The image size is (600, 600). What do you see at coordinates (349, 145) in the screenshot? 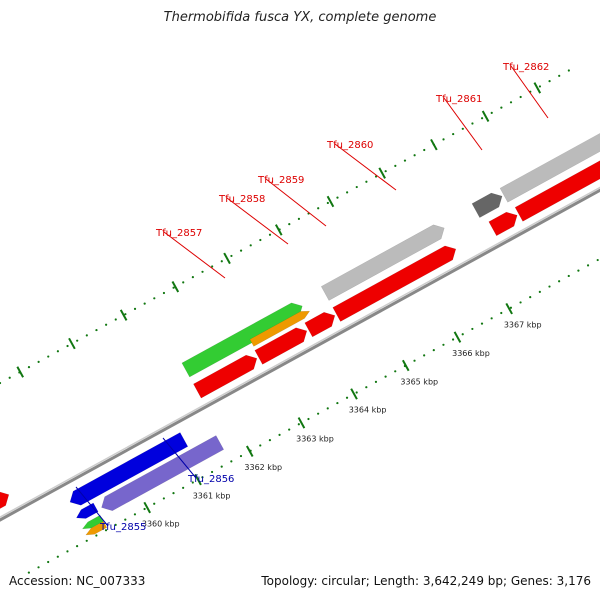
I see `gene-label: Tfu_2860` at bounding box center [349, 145].